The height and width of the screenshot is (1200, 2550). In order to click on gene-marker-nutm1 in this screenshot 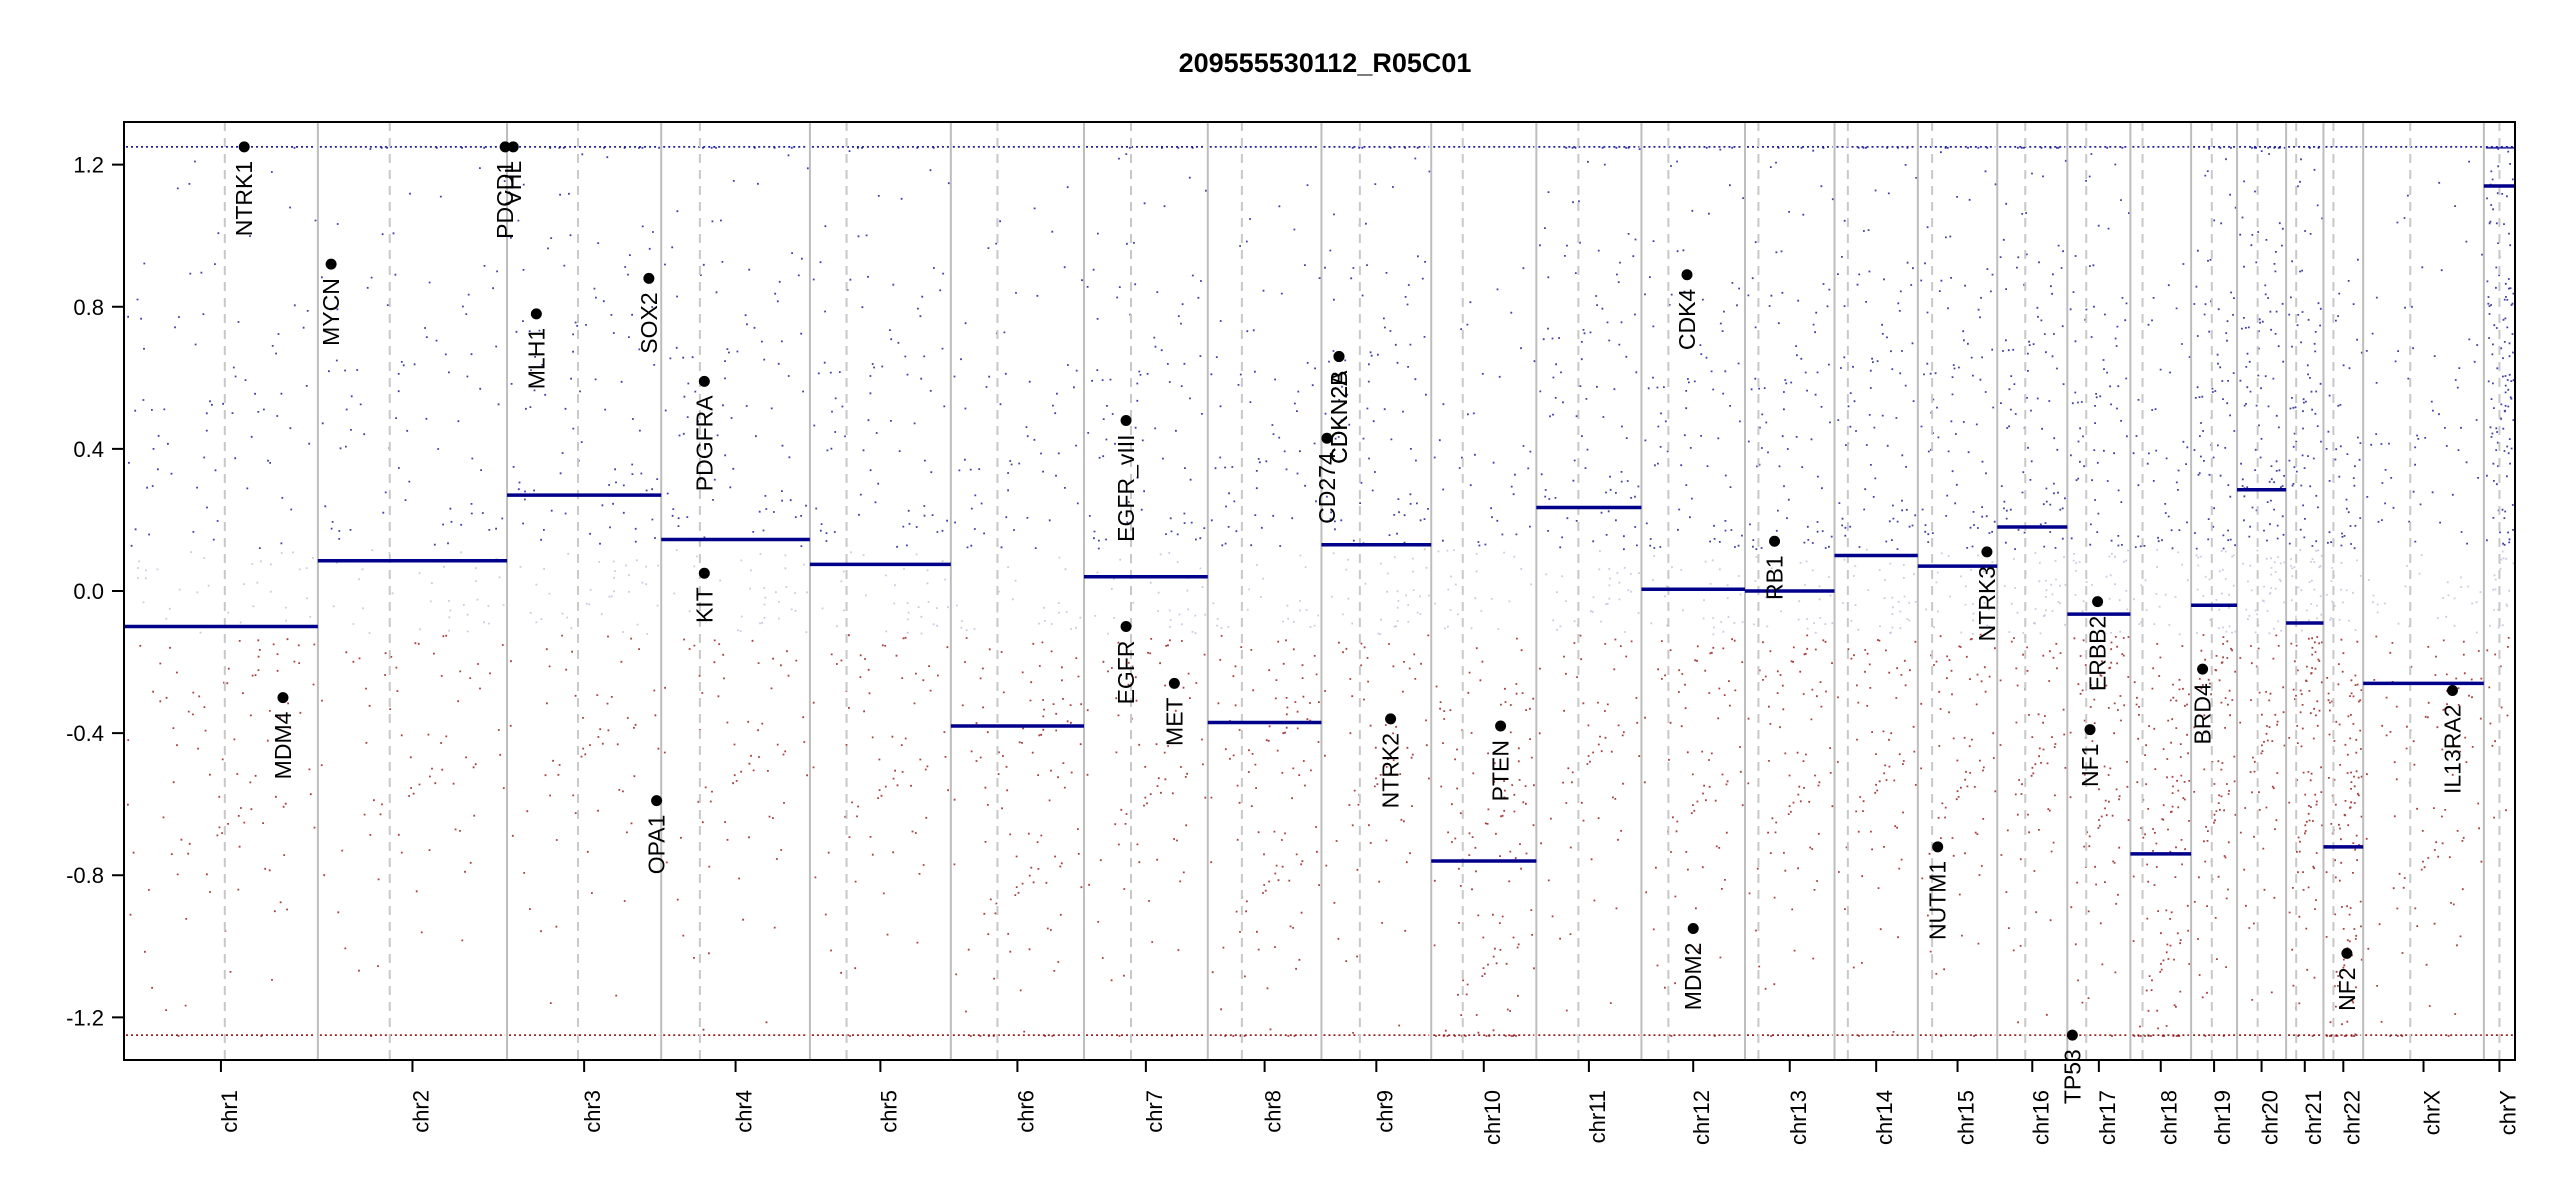, I will do `click(1938, 847)`.